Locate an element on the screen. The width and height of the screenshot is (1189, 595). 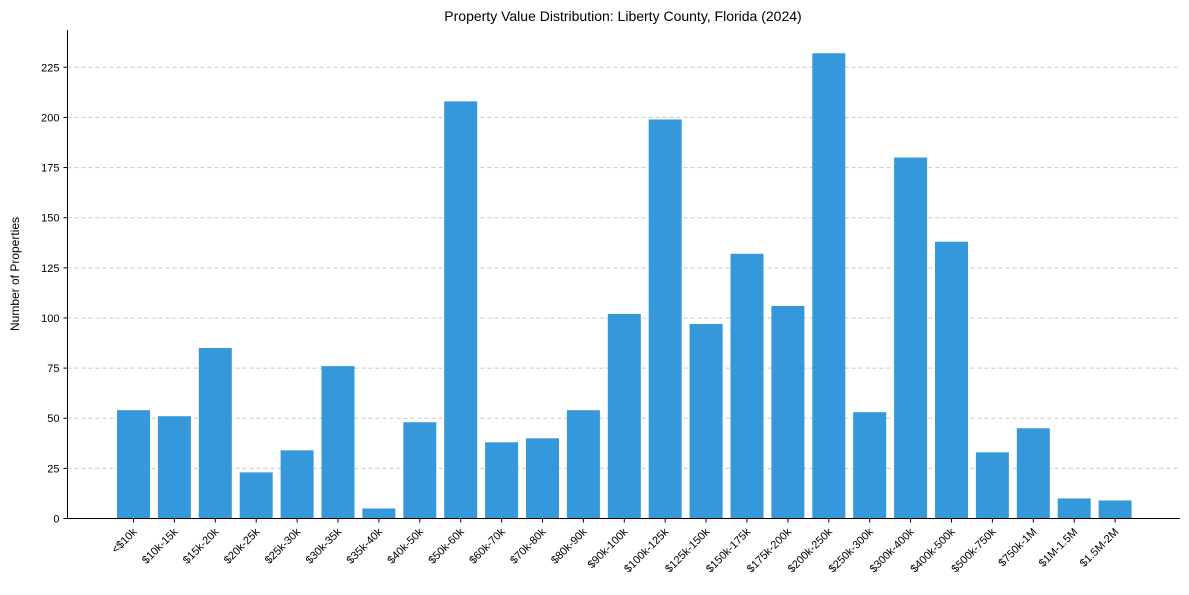
x-tick-label: $20k-25k is located at coordinates (242, 546).